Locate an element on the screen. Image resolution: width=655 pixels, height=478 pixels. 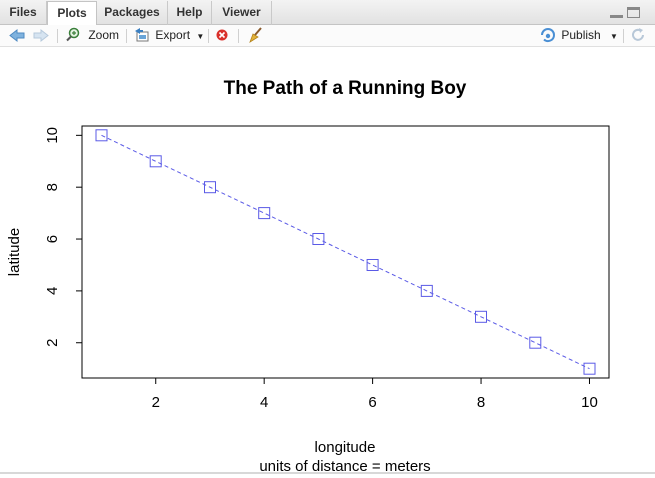
y-tick-label: 10 is located at coordinates (52, 135).